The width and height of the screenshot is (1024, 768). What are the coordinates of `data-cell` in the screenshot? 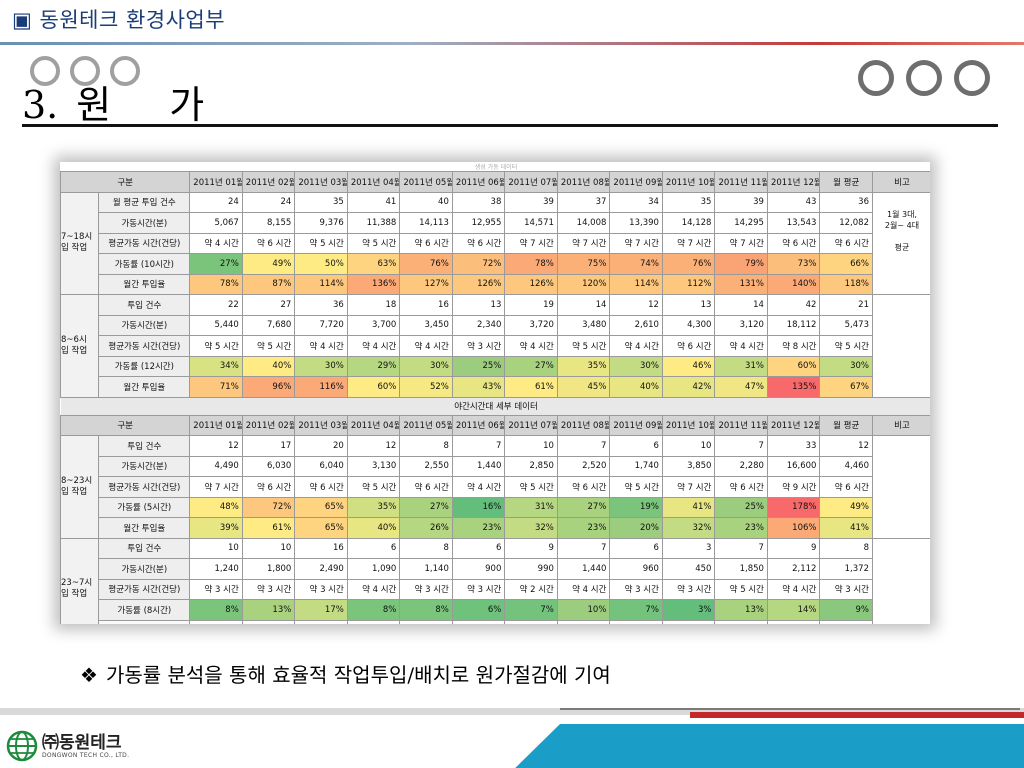 It's located at (531, 621).